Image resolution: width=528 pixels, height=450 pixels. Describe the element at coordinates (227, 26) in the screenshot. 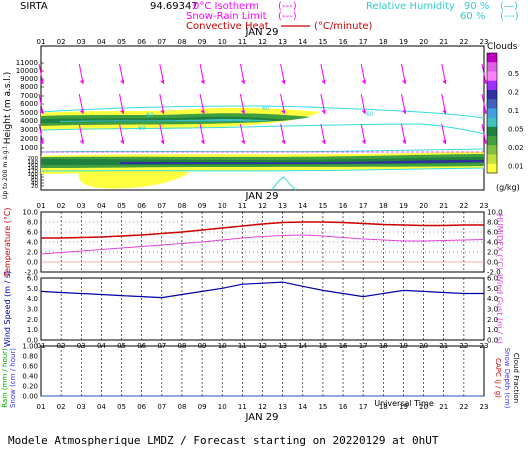

I see `legend-convective: Convective Heat` at that location.